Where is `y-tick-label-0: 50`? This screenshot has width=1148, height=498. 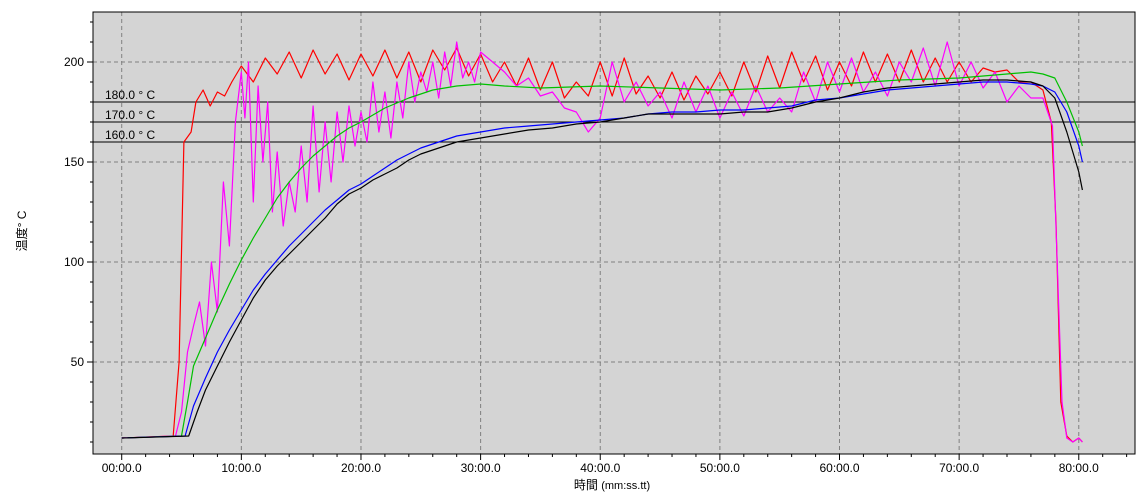
y-tick-label-0: 50 is located at coordinates (78, 362).